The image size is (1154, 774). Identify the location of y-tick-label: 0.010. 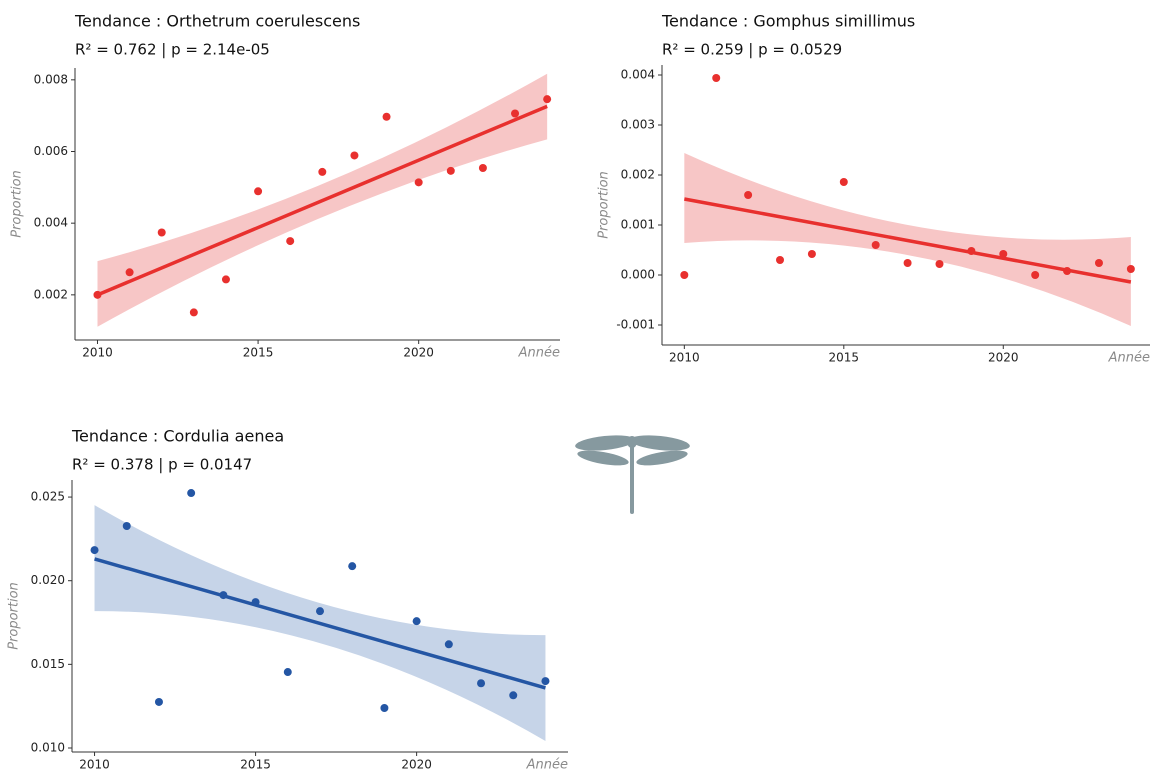
(48, 747).